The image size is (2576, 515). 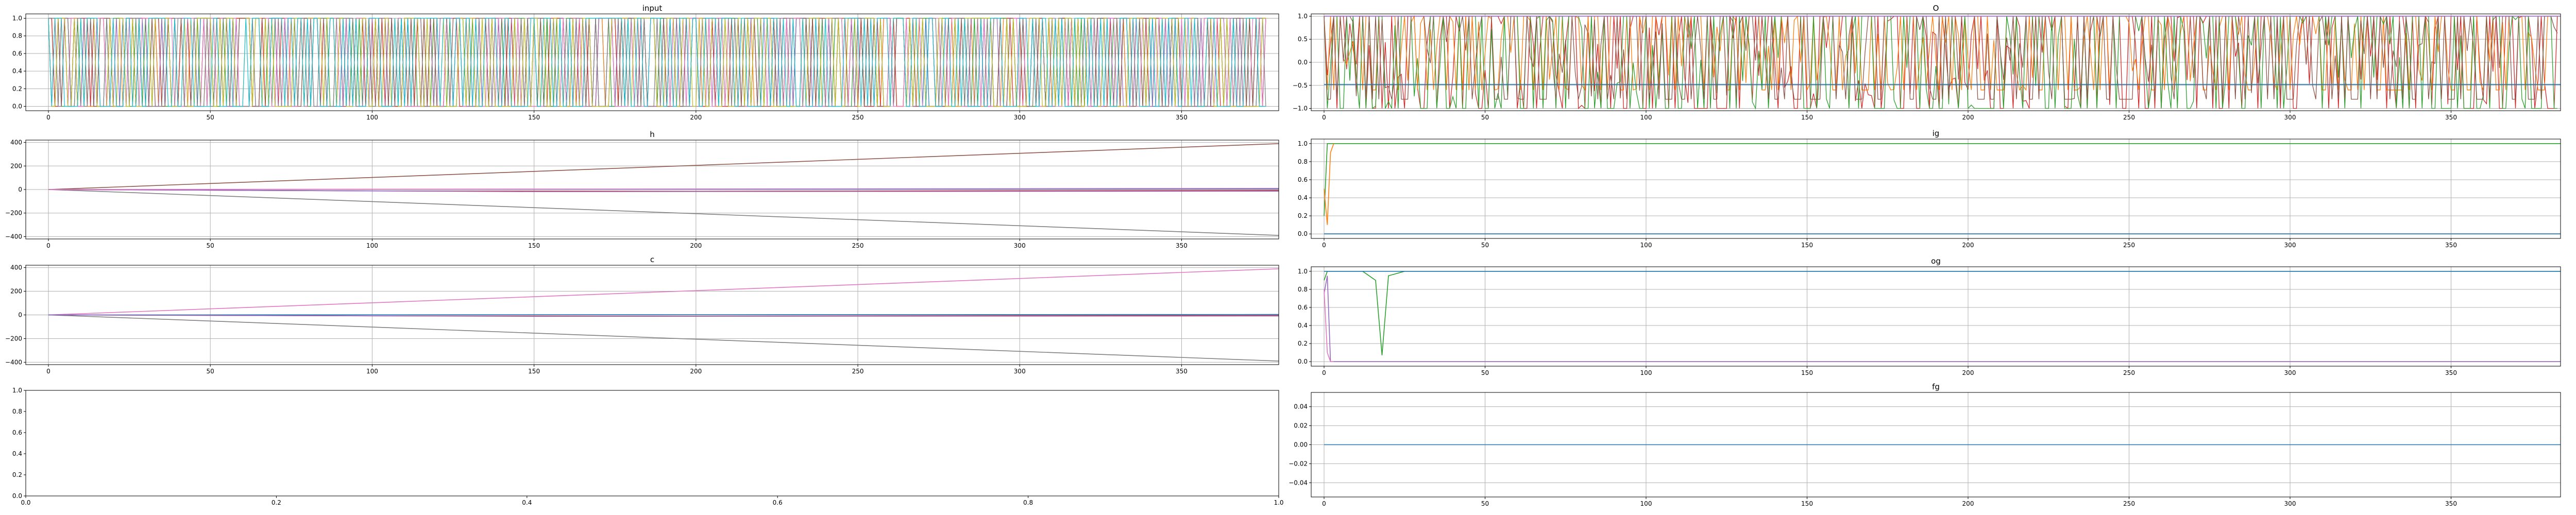 I want to click on plot-area-h, so click(x=663, y=189).